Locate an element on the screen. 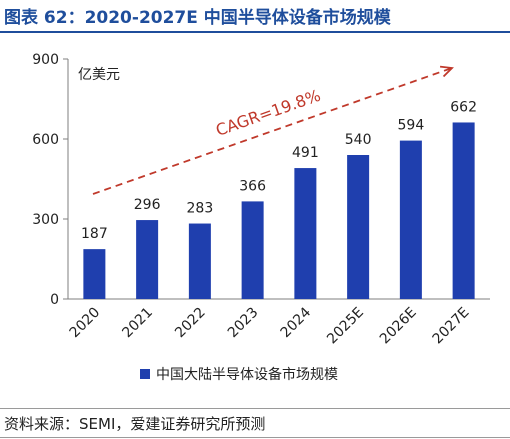  unit-label: 亿美元 is located at coordinates (99, 75).